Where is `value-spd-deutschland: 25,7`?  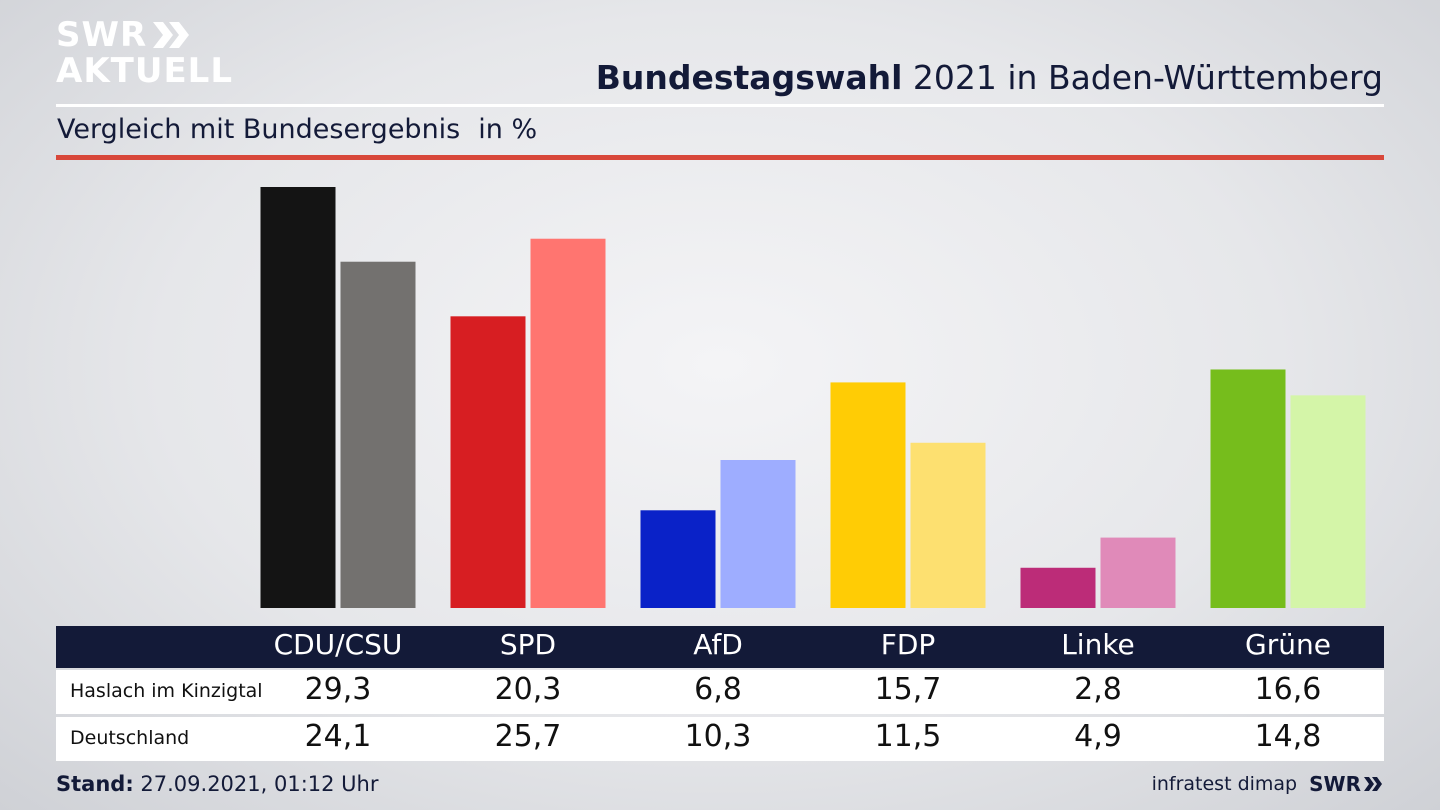
value-spd-deutschland: 25,7 is located at coordinates (528, 736).